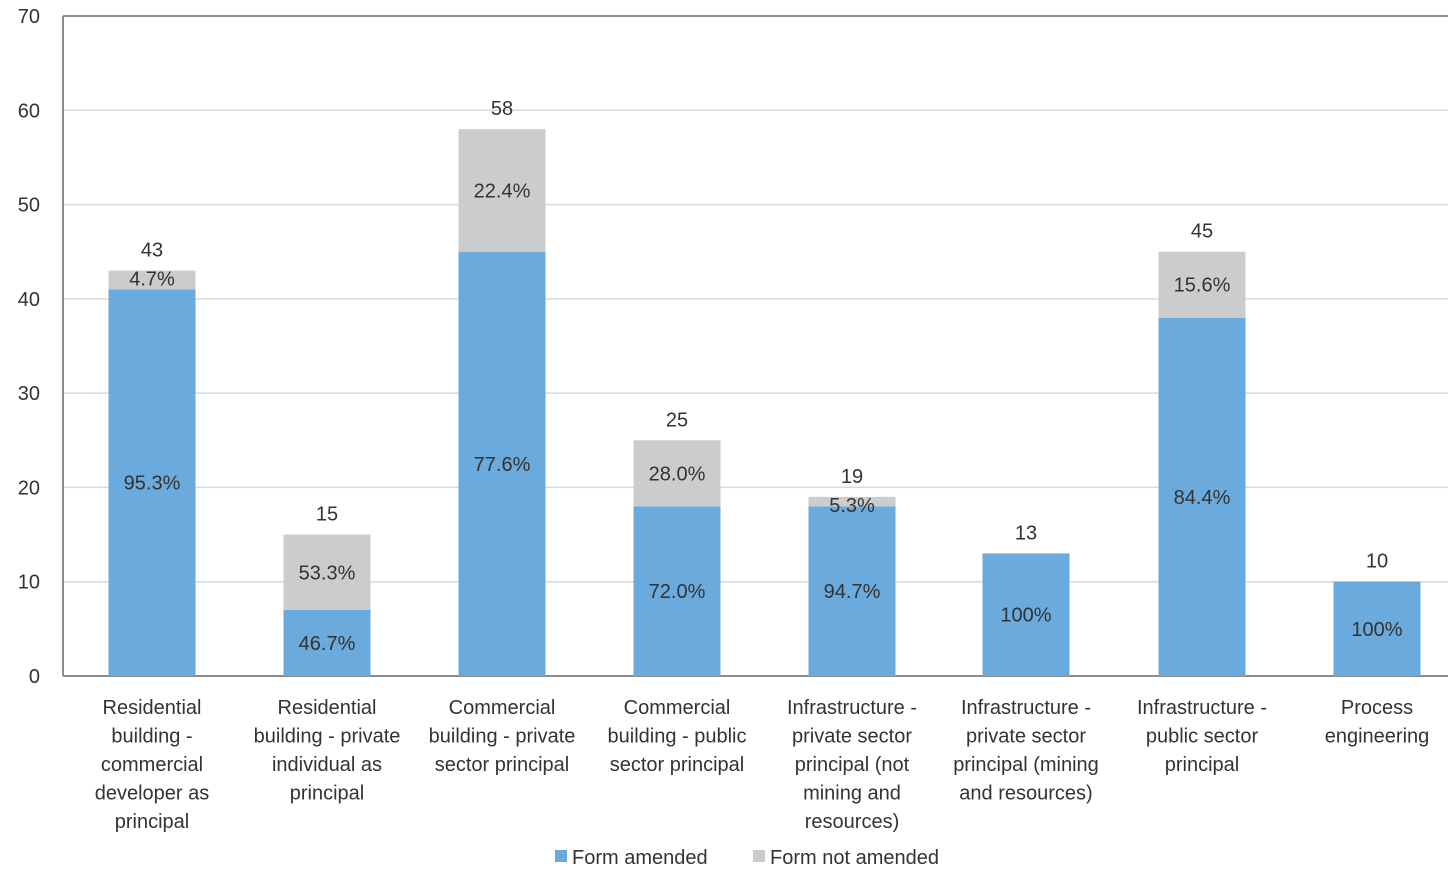 This screenshot has width=1448, height=870. I want to click on data-label-amended: 94.7%, so click(852, 592).